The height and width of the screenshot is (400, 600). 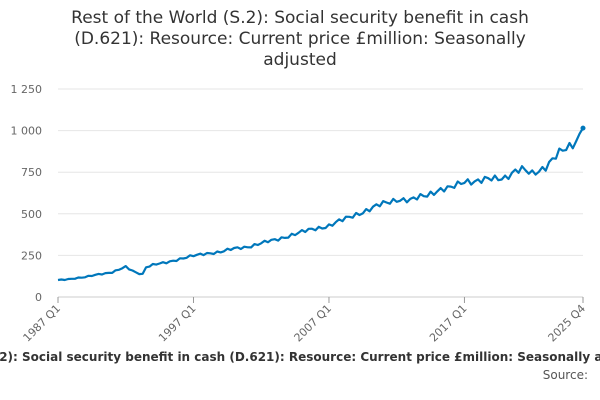 I want to click on x-tick-label: 1997 Q1, so click(x=177, y=323).